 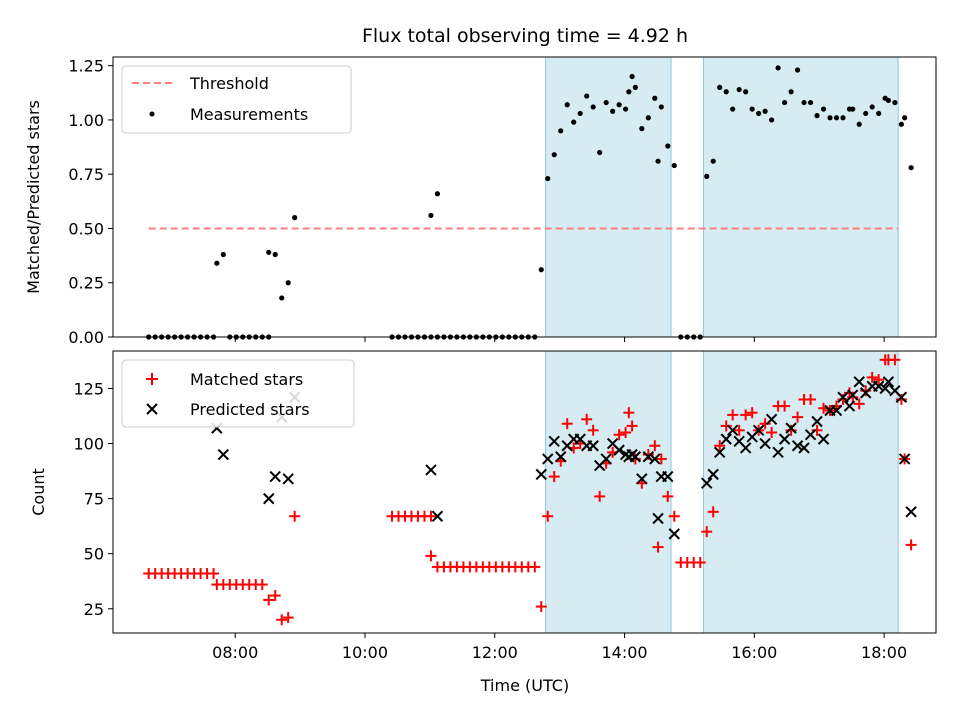 What do you see at coordinates (90, 202) in the screenshot?
I see `top-y-axis-ticks: 0.00 0.25 0.50 0.75 1.00 1.25` at bounding box center [90, 202].